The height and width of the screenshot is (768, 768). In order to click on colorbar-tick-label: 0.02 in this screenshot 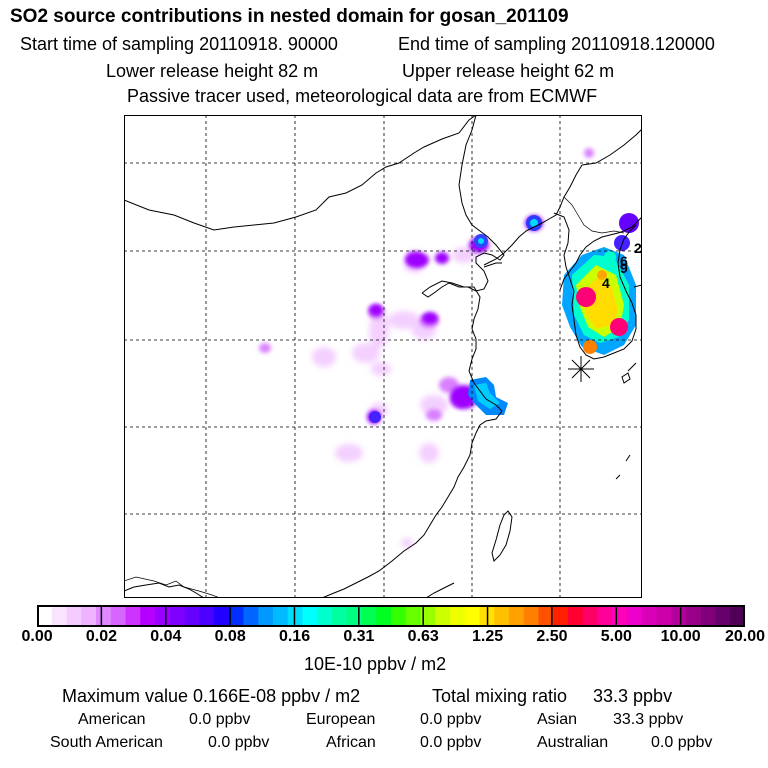, I will do `click(101, 636)`.